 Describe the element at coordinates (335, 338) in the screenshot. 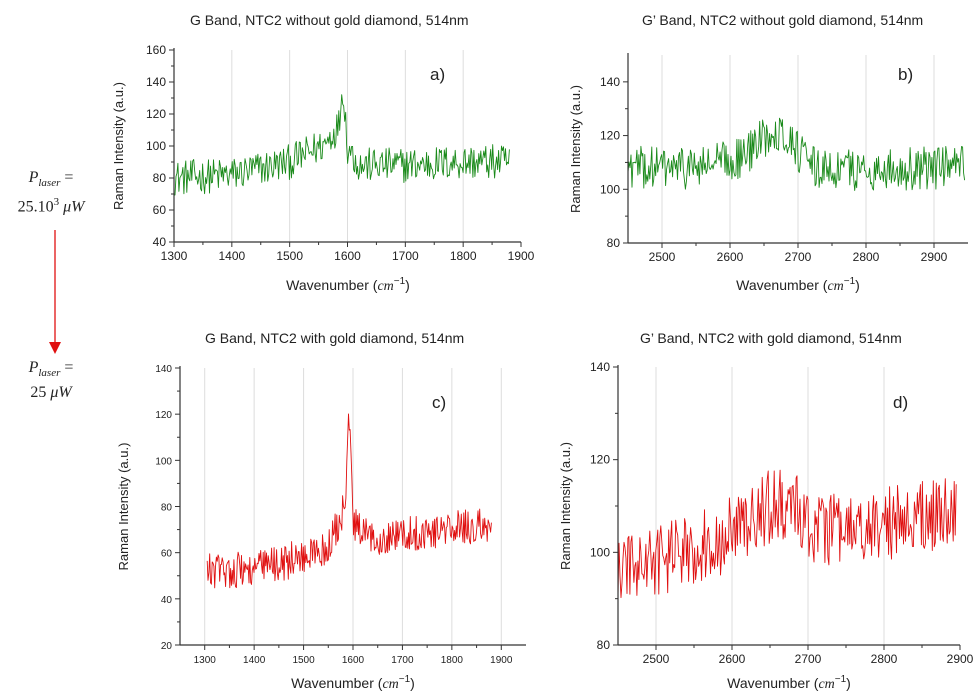

I see `chart-title: G Band, NTC2 with gold diamond, 514nm` at that location.